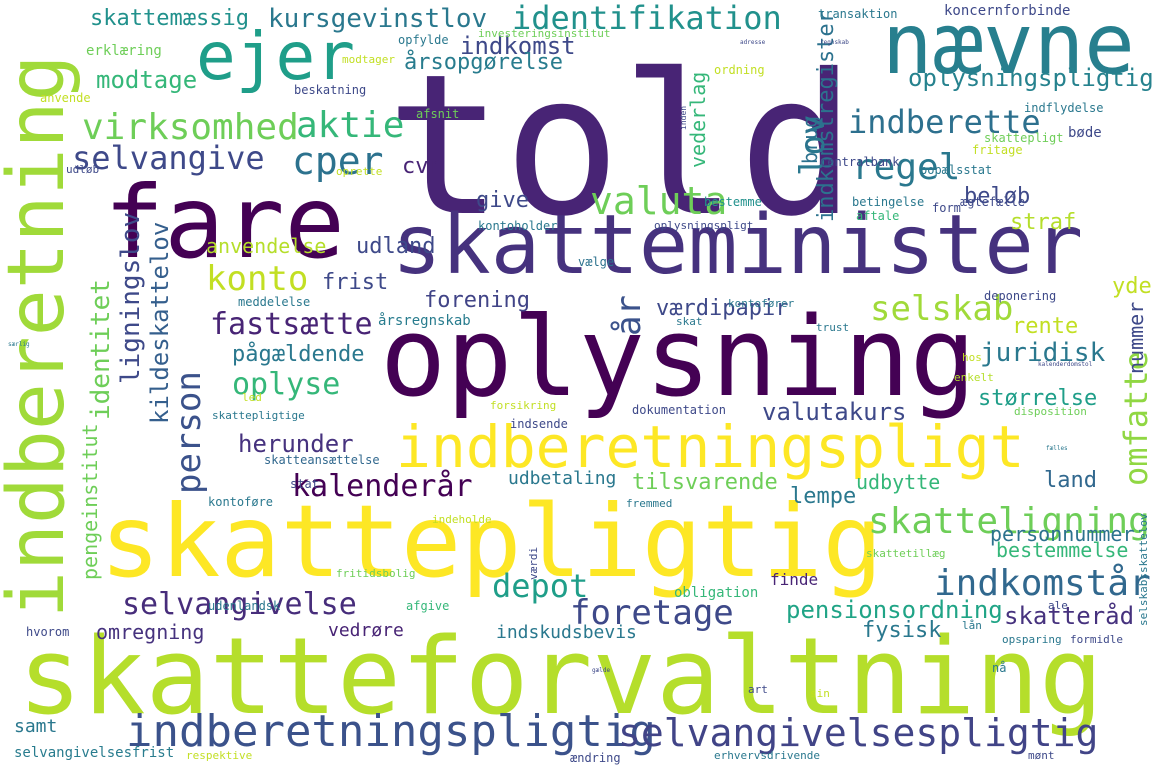 This screenshot has width=1155, height=770. I want to click on cloud-word: erklæring, so click(124, 51).